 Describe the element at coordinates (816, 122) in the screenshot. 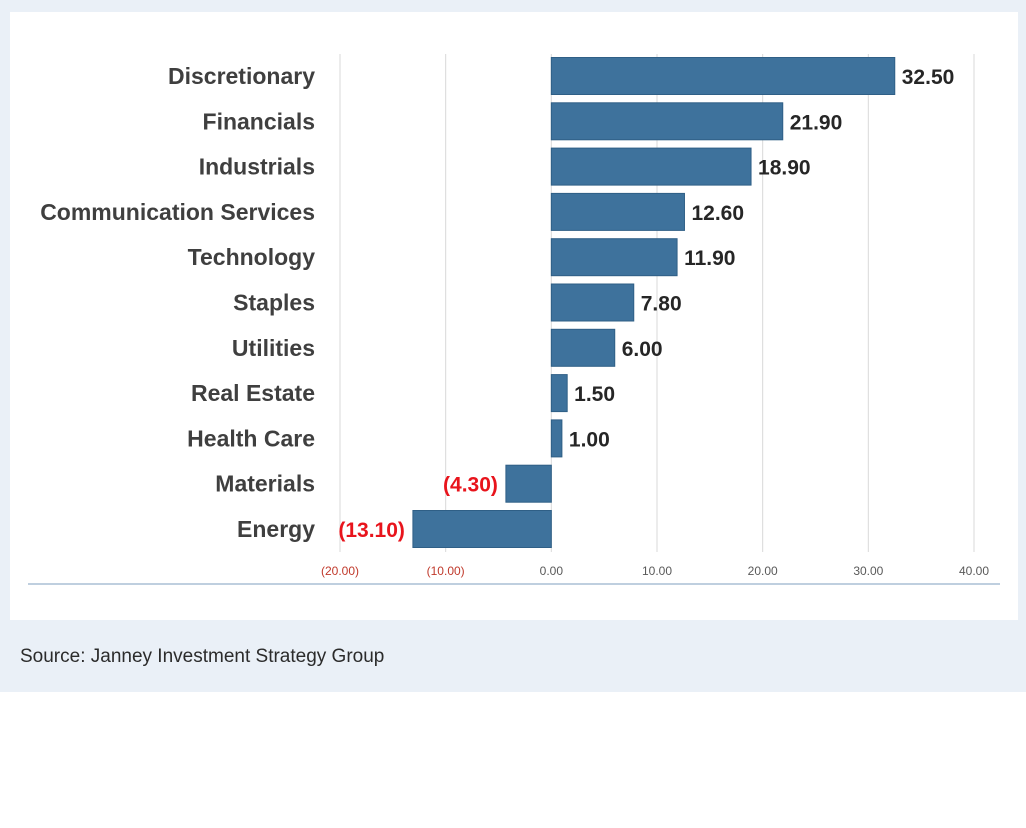

I see `value-label: 21.90` at that location.